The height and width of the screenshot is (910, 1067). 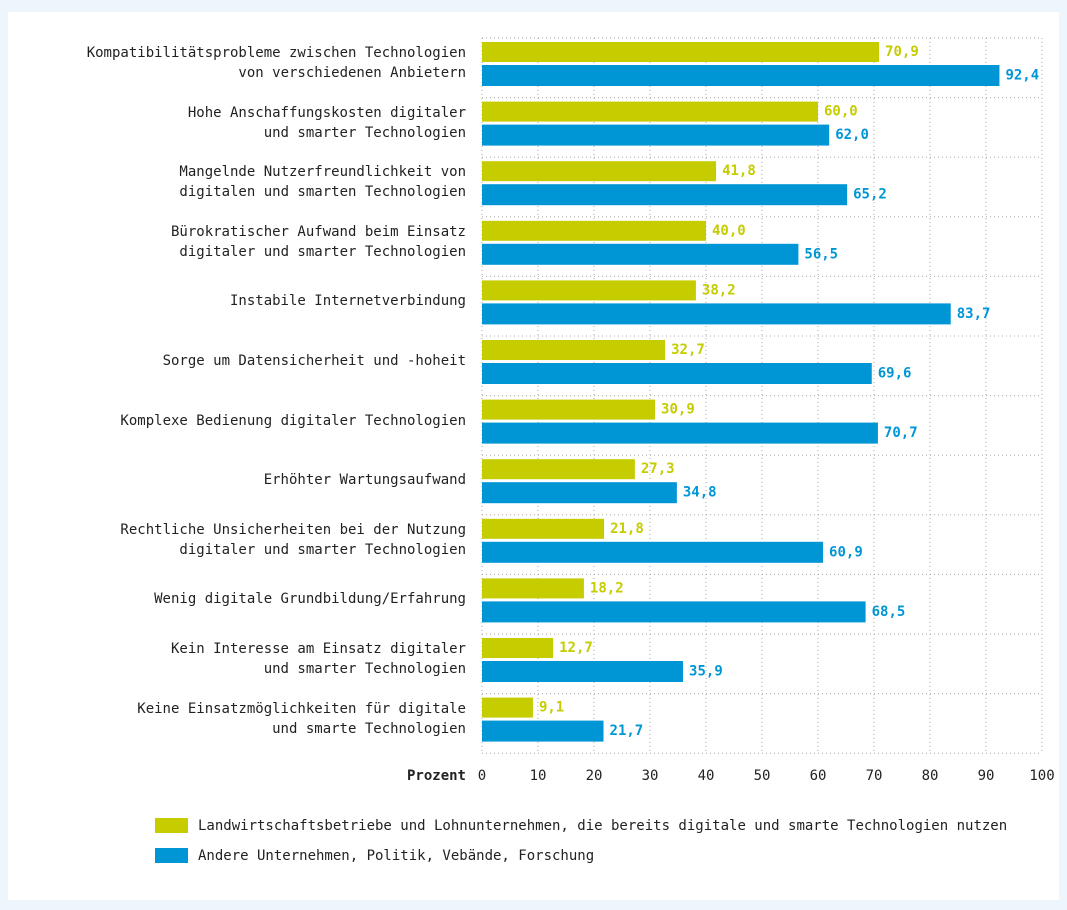 I want to click on value-label: 65,2, so click(x=870, y=195).